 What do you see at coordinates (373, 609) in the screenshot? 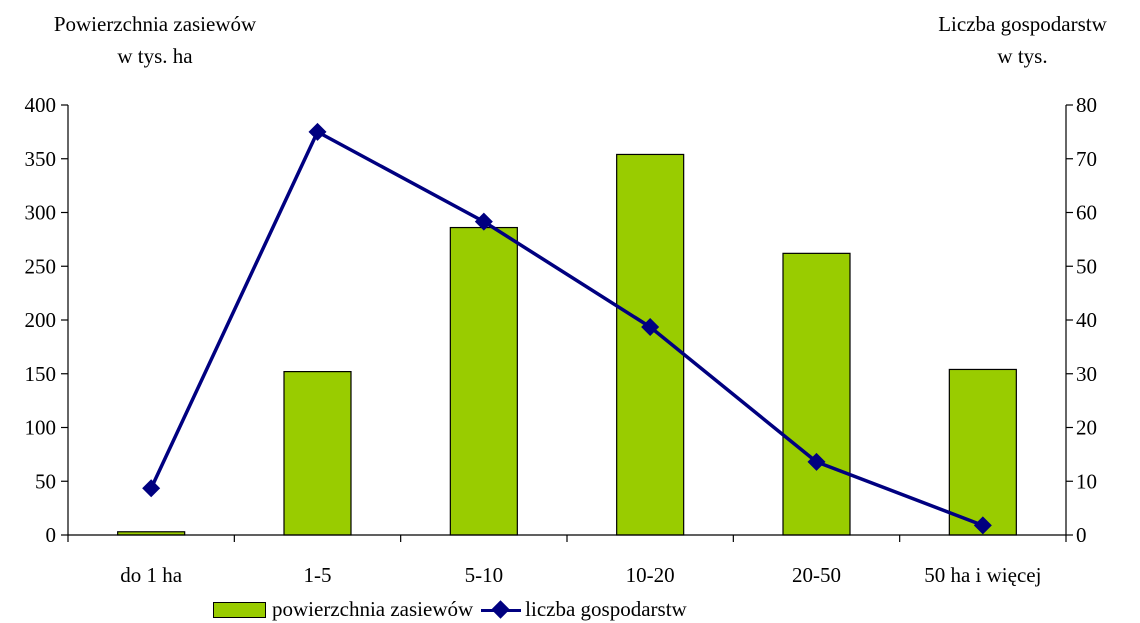
I see `legend-bar-label: powierzchnia zasiewów` at bounding box center [373, 609].